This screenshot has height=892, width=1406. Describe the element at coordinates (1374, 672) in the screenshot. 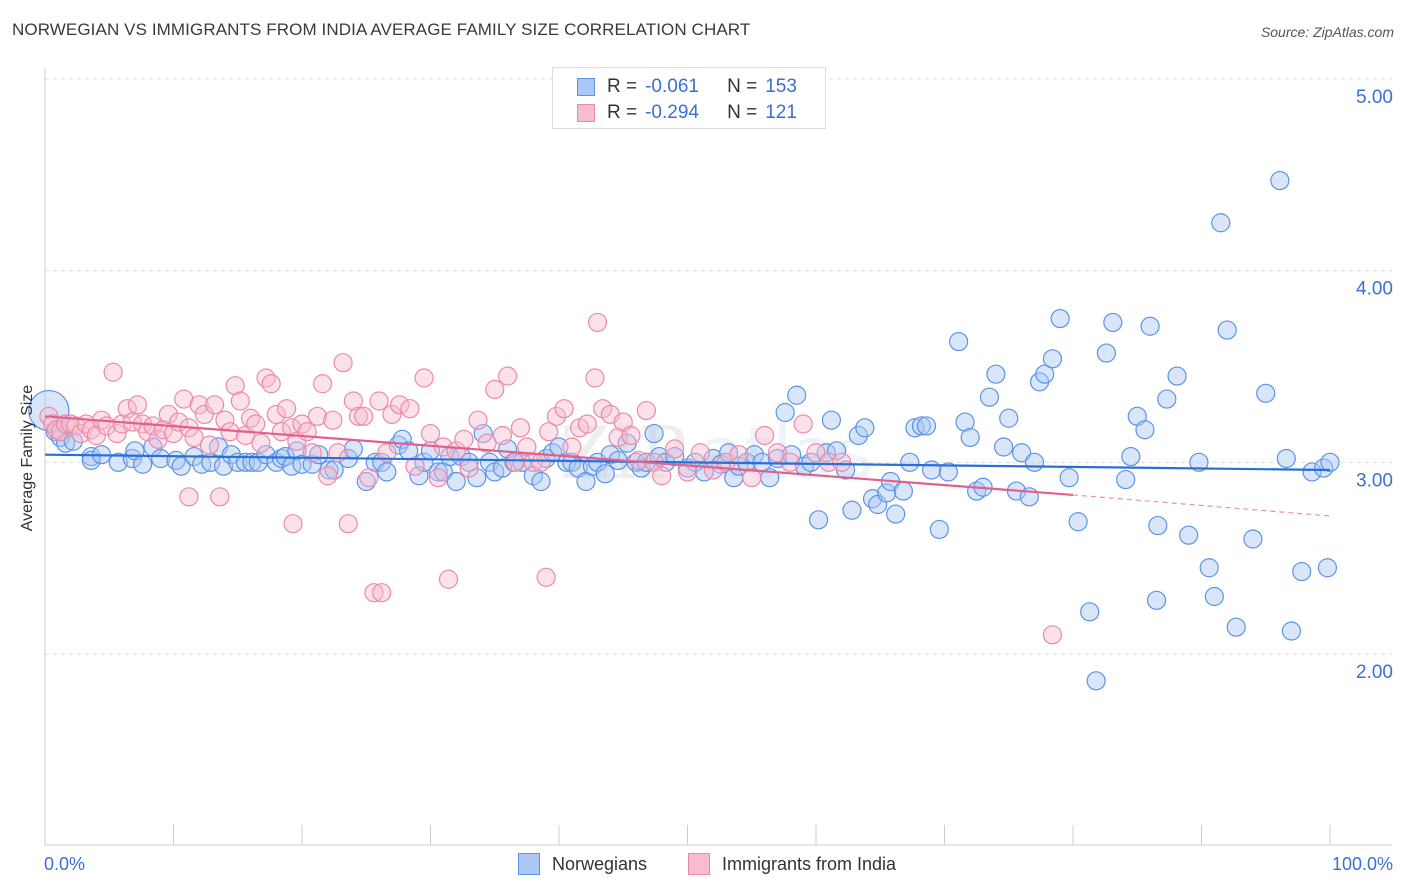

I see `y-tick-label: 2.00` at that location.